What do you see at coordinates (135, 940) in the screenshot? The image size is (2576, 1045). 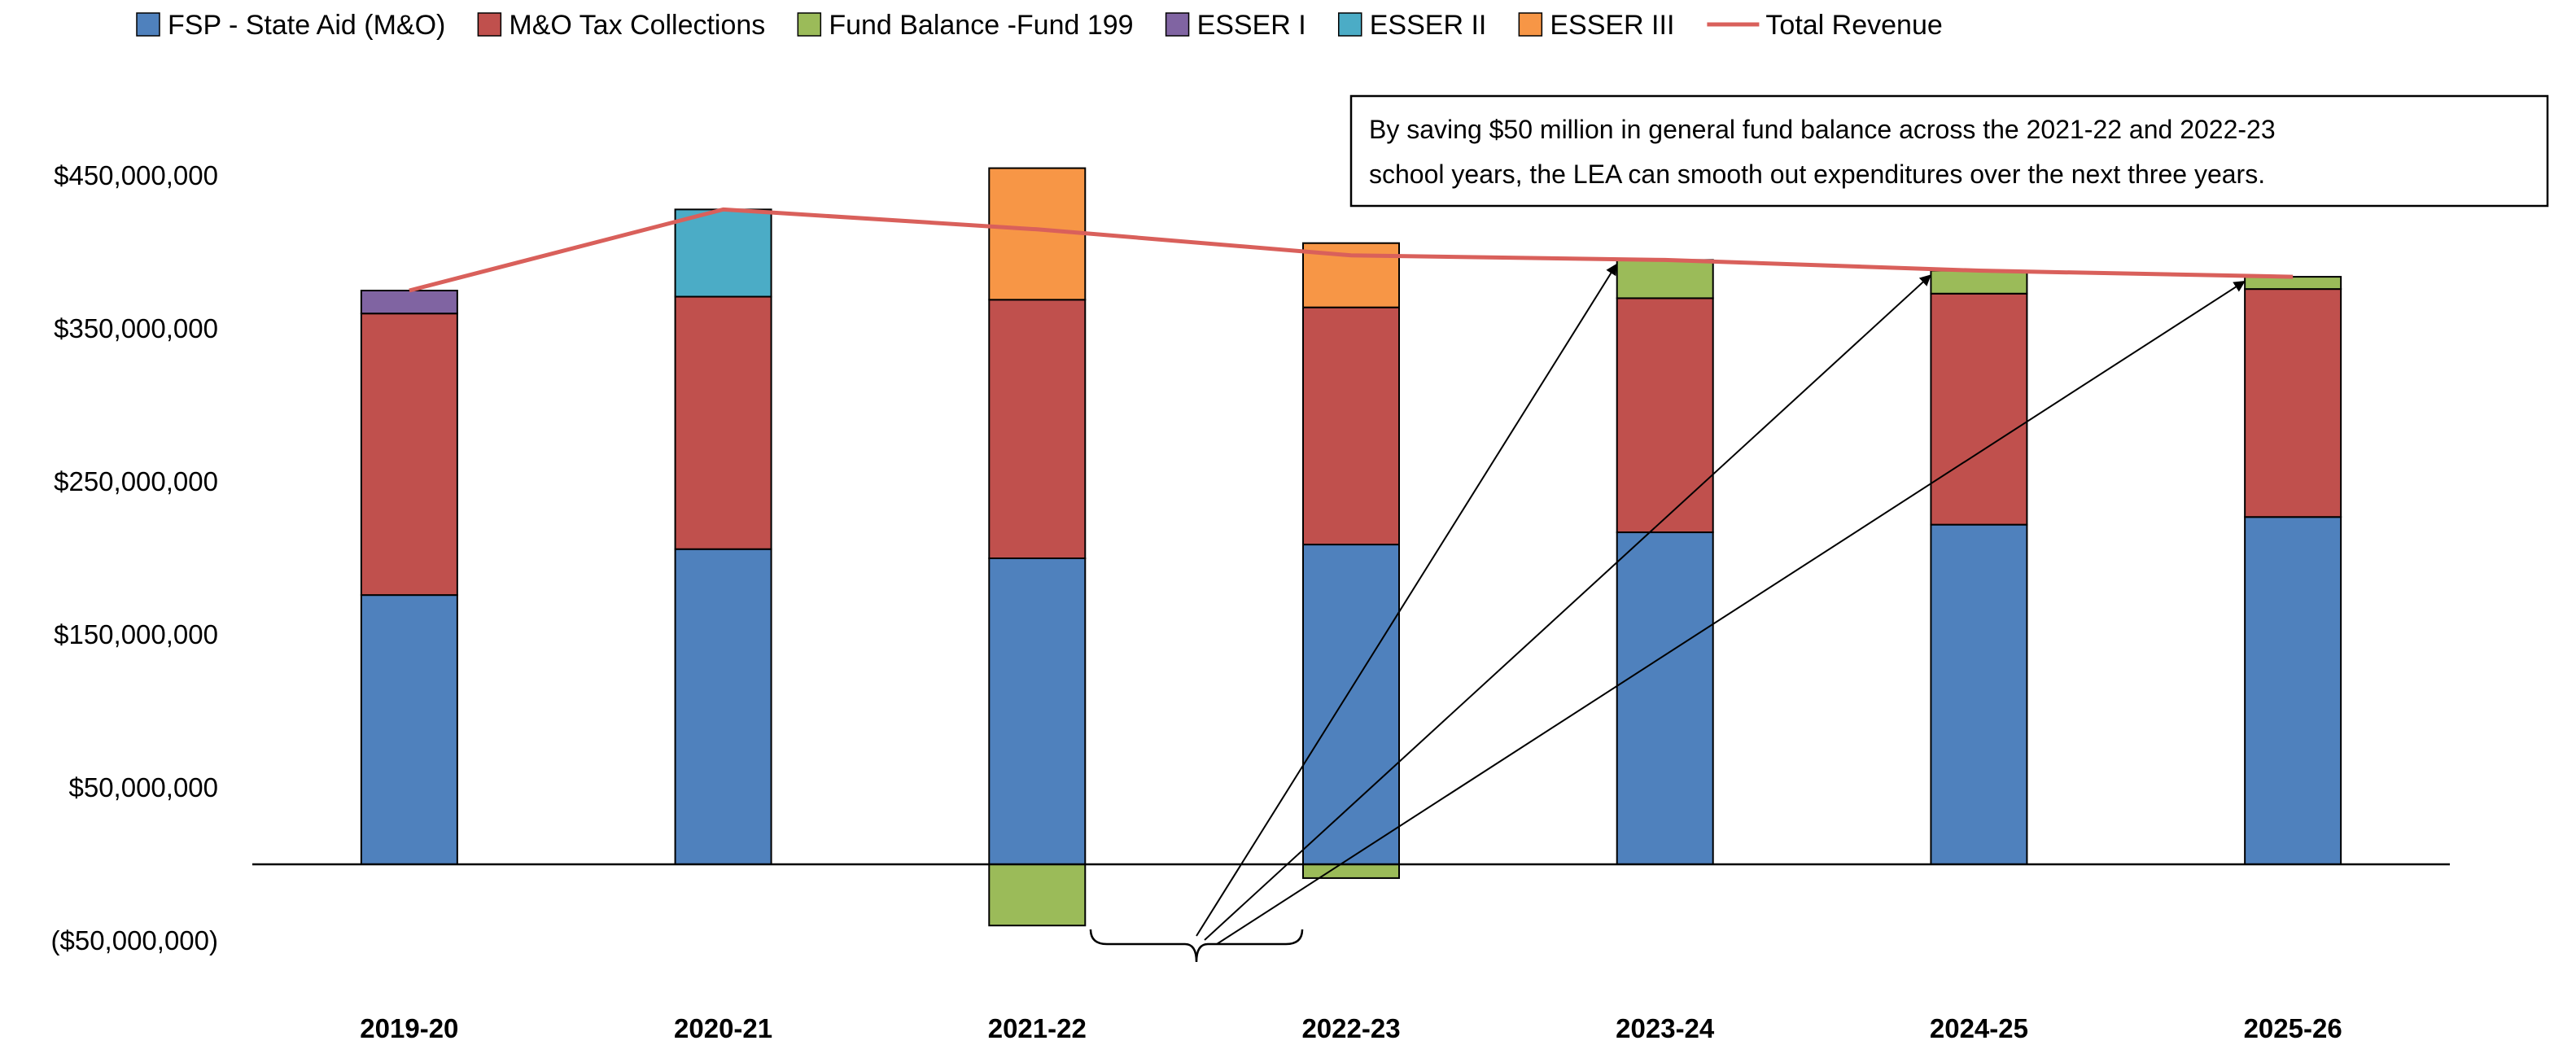 I see `y-tick-label: ($50,000,000)` at bounding box center [135, 940].